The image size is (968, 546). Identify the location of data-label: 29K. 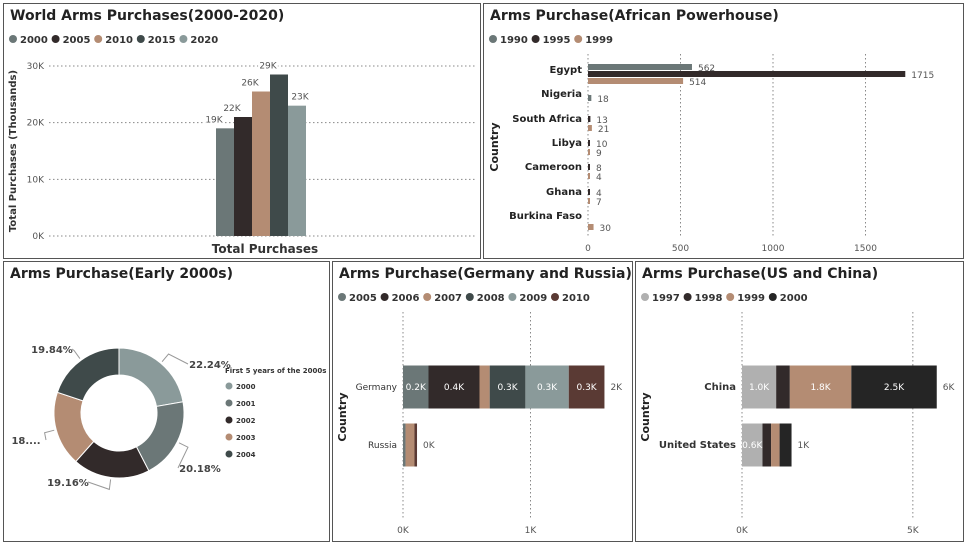
(268, 67).